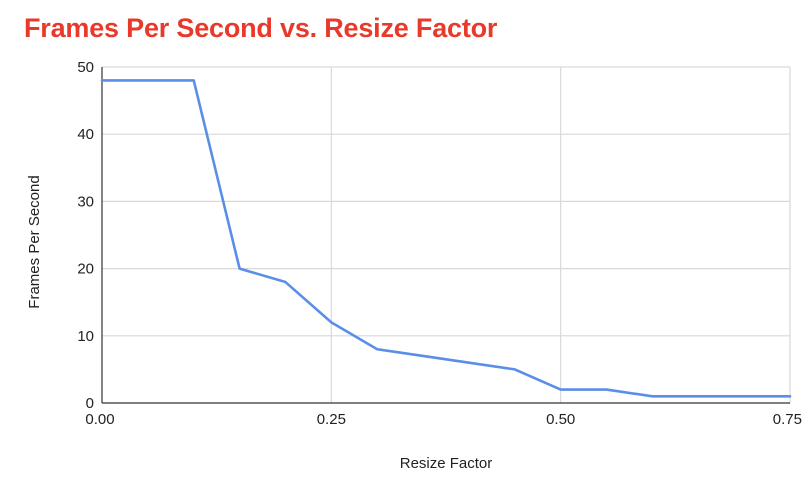  Describe the element at coordinates (787, 419) in the screenshot. I see `x-tick-label: 0.75` at that location.